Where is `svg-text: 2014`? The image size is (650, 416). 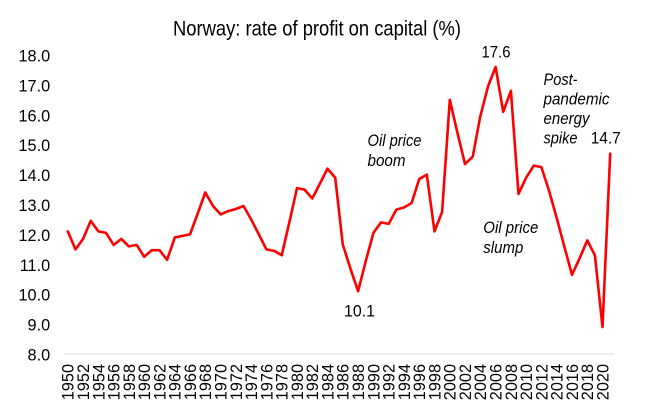 svg-text: 2014 is located at coordinates (558, 382).